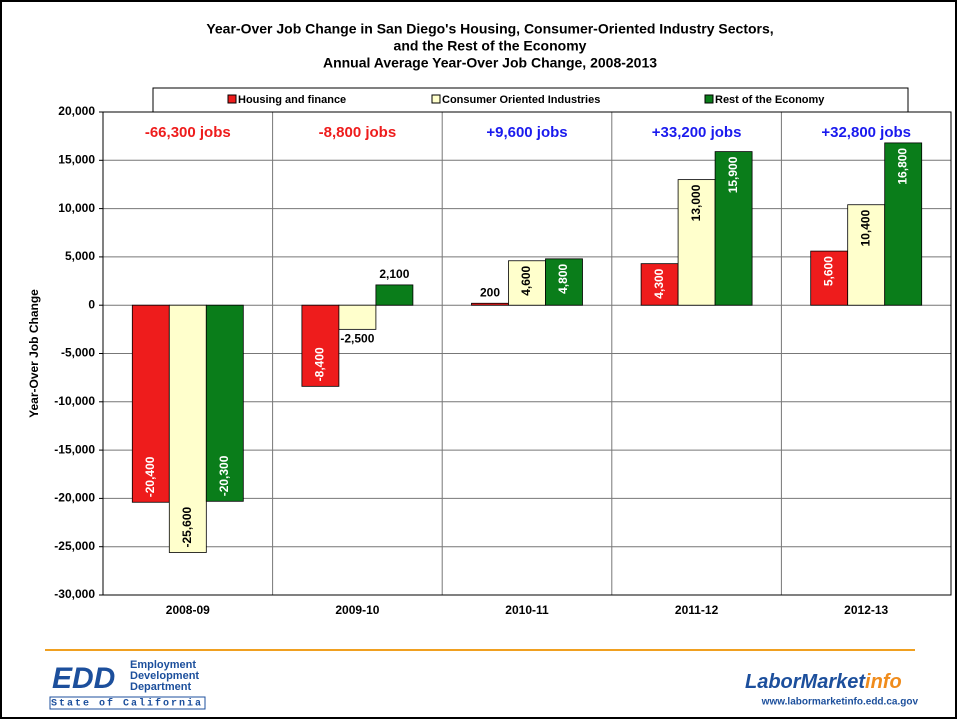  I want to click on data-label: 13,000, so click(696, 202).